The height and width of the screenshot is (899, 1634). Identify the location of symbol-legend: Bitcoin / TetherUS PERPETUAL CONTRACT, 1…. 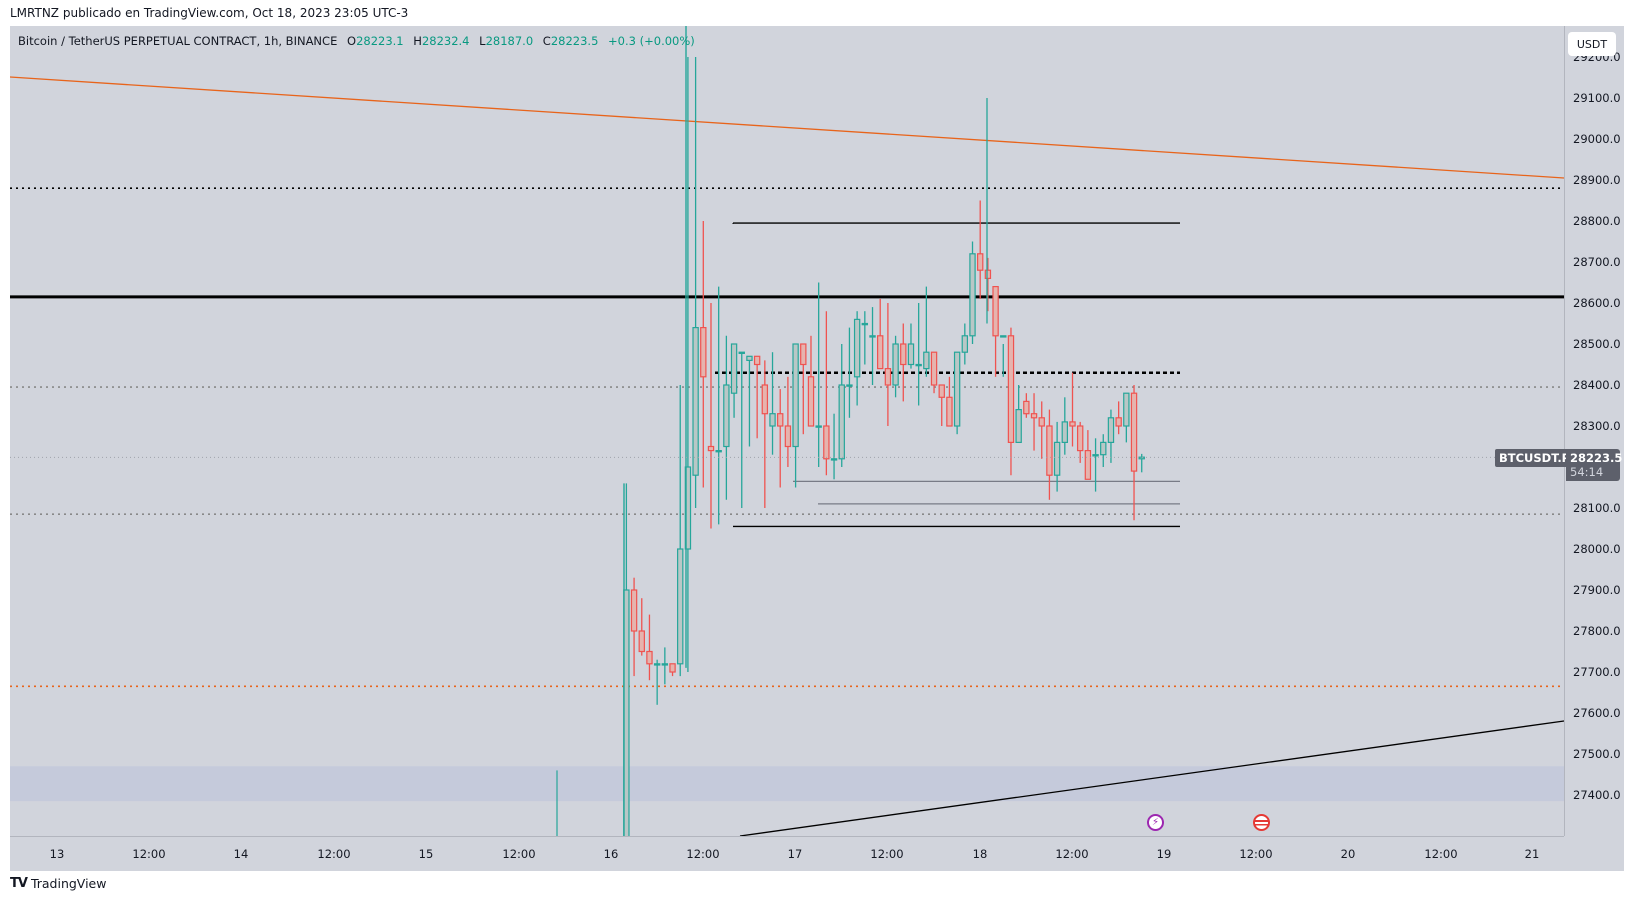
(356, 41).